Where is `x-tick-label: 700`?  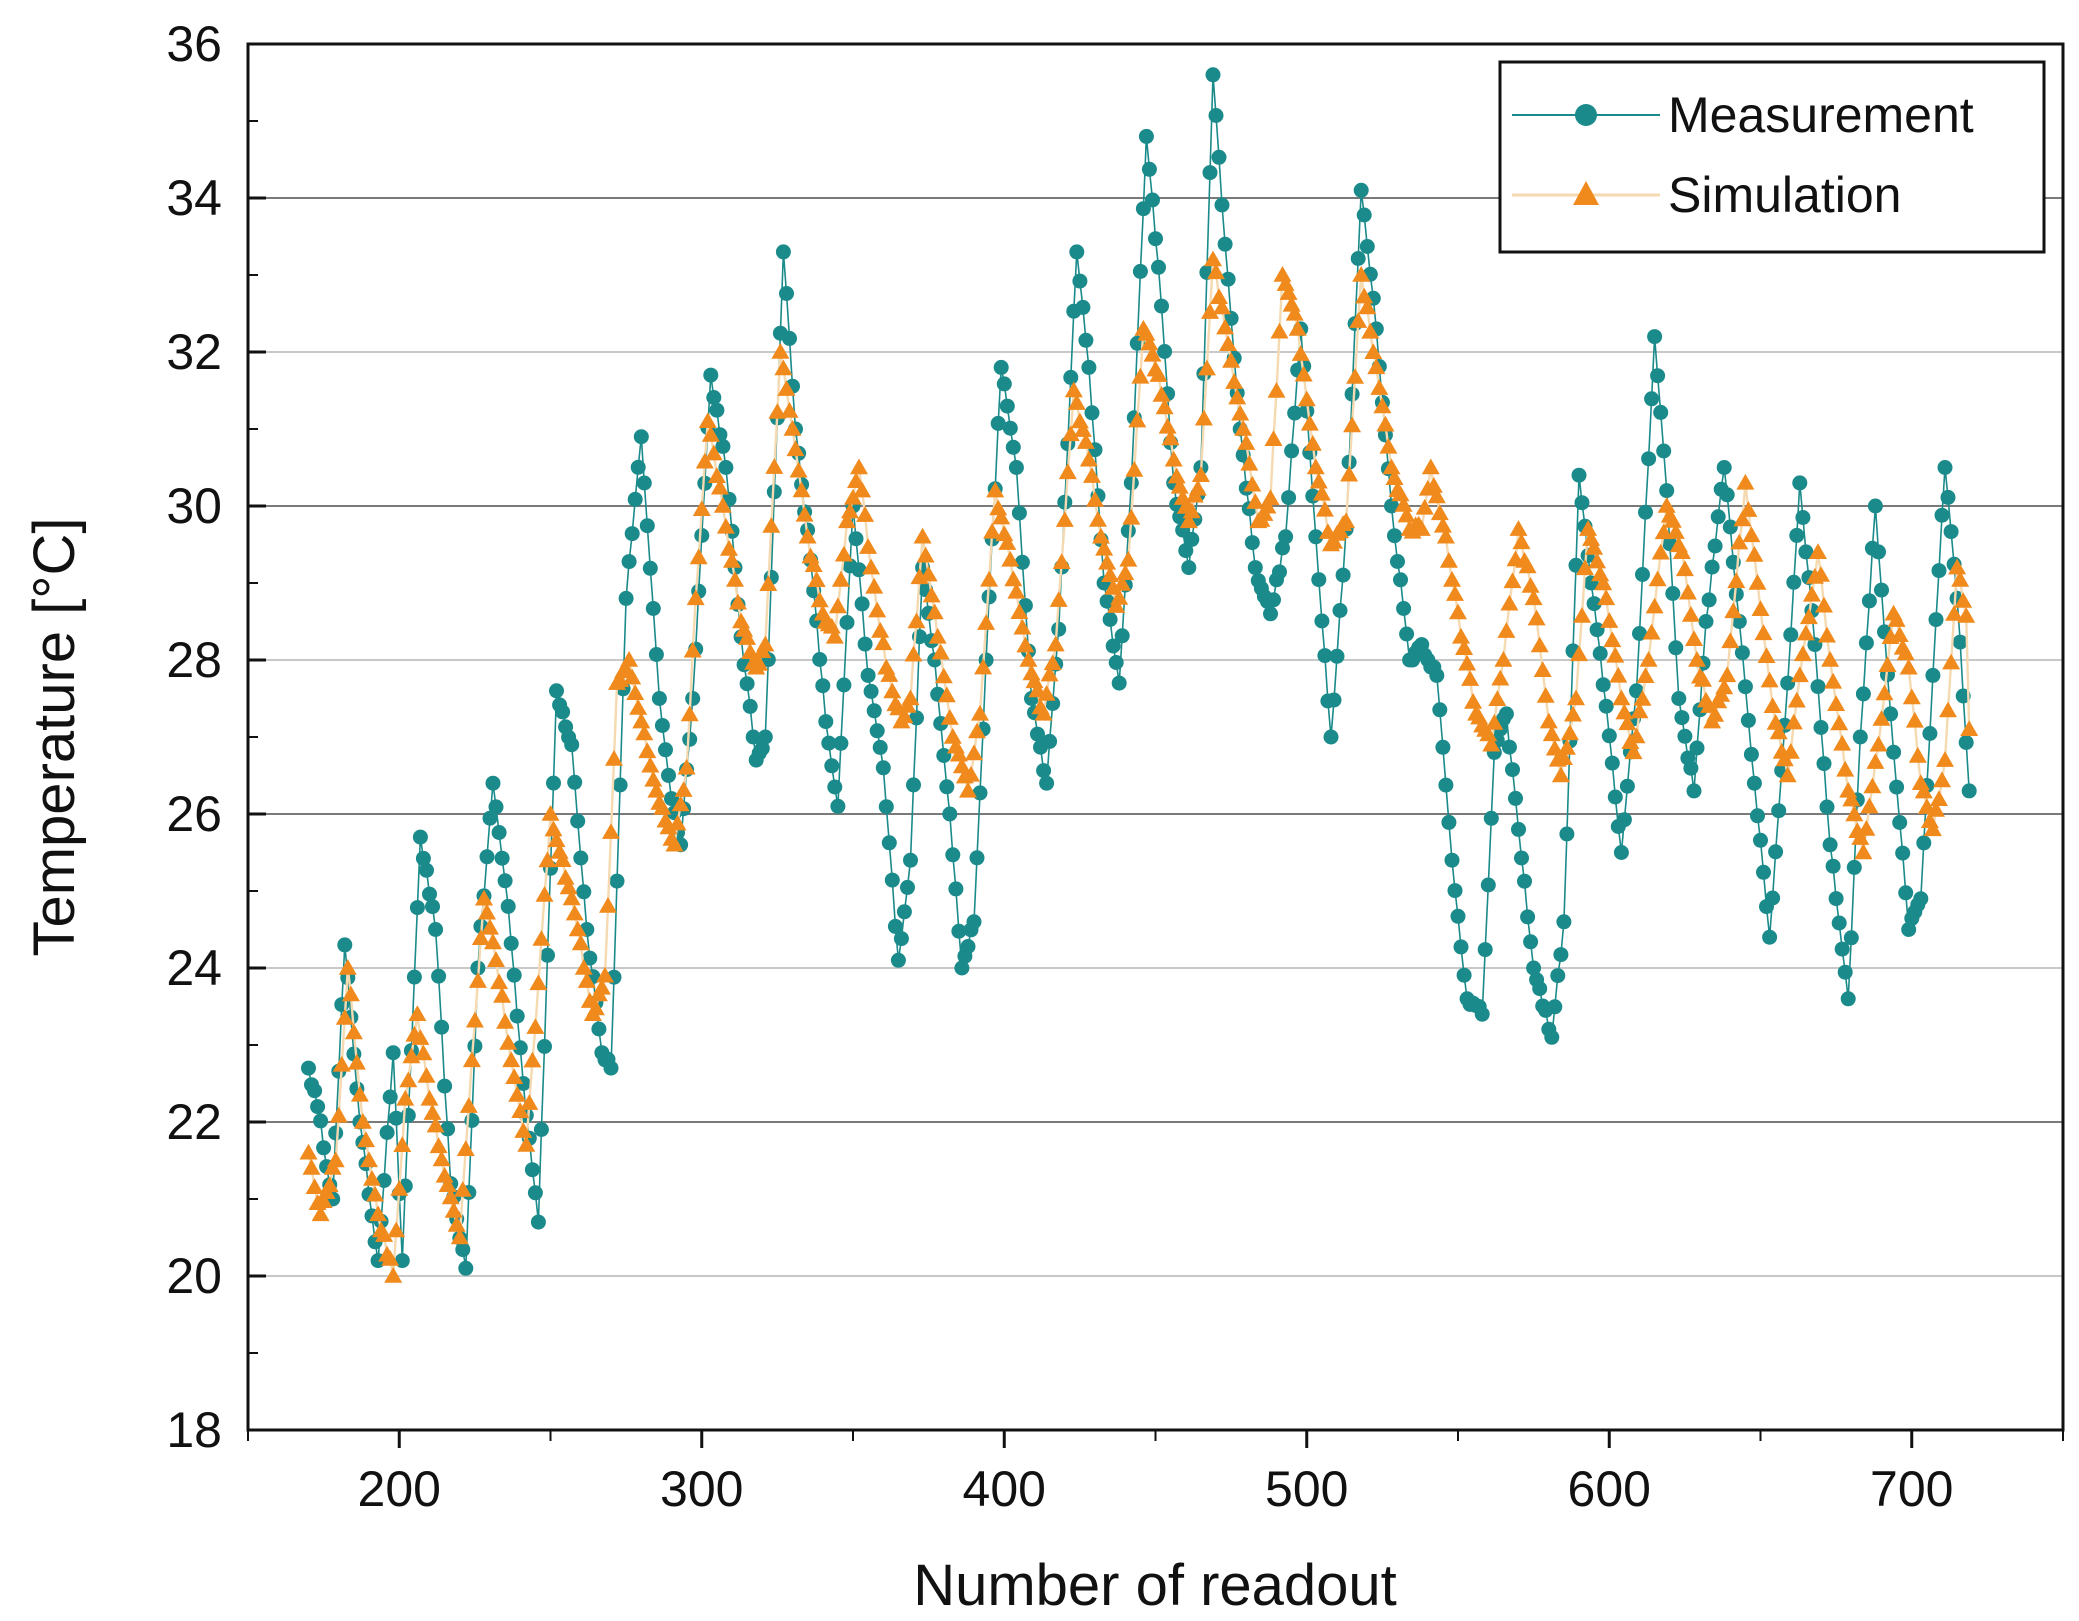 x-tick-label: 700 is located at coordinates (1911, 1489).